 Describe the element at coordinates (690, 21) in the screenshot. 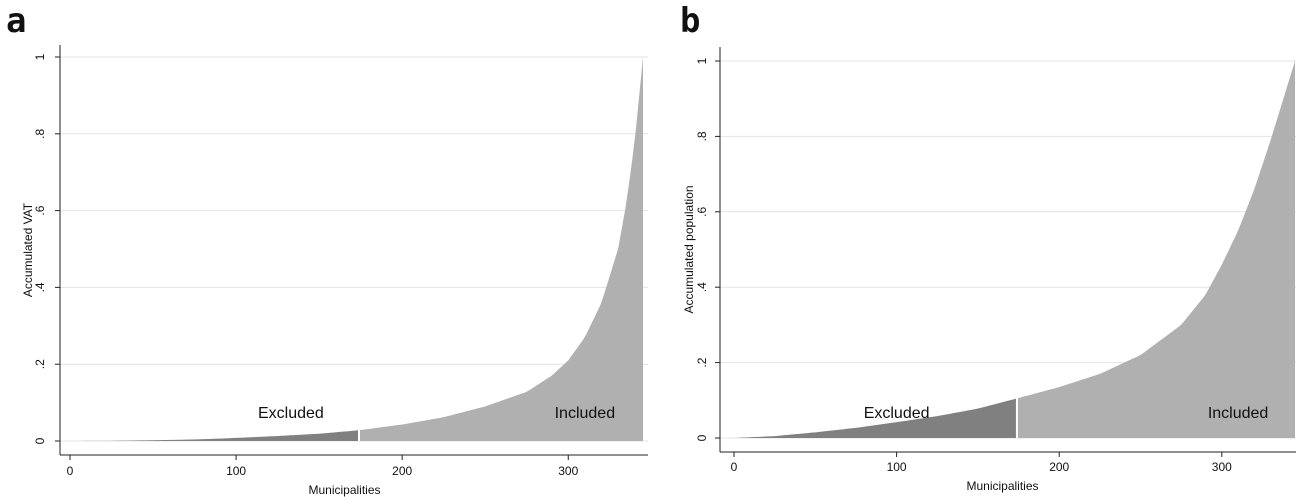

I see `panel-b-letter: b` at that location.